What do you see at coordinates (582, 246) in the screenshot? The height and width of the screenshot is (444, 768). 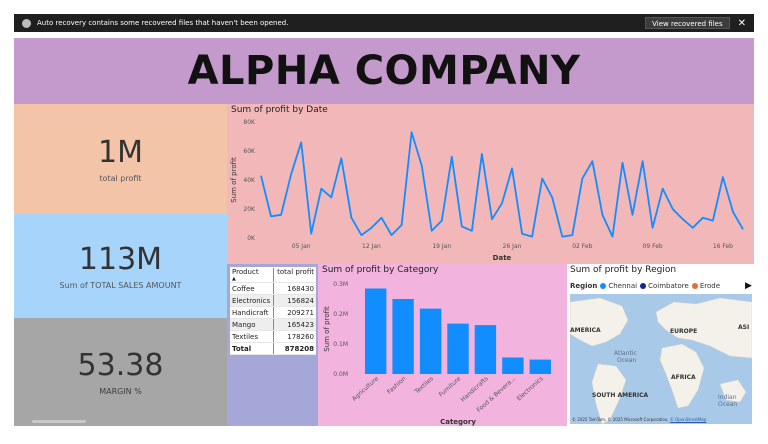 I see `x-tick-label: 02 Feb` at bounding box center [582, 246].